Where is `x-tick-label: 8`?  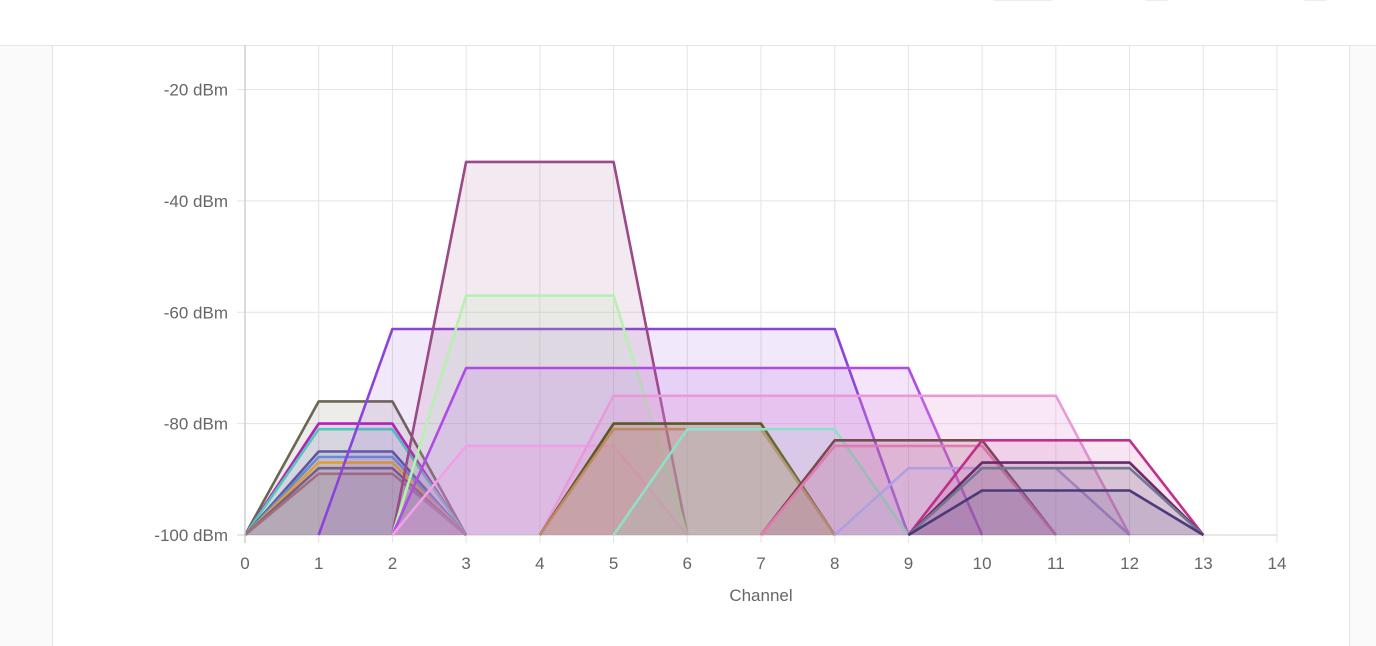 x-tick-label: 8 is located at coordinates (834, 563).